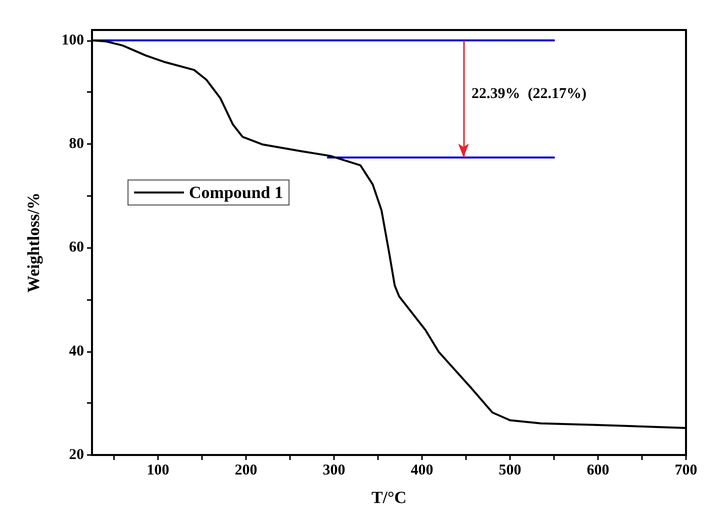 This screenshot has height=522, width=712. I want to click on y-tick-label: 60, so click(76, 248).